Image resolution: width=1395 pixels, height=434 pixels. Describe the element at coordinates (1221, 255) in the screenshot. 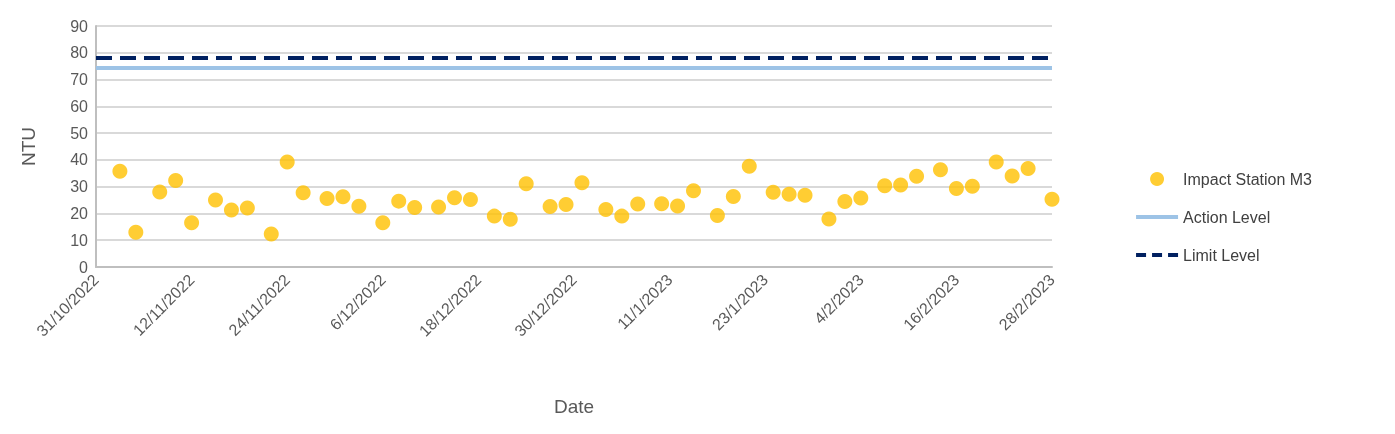

I see `legend-label: Limit Level` at that location.